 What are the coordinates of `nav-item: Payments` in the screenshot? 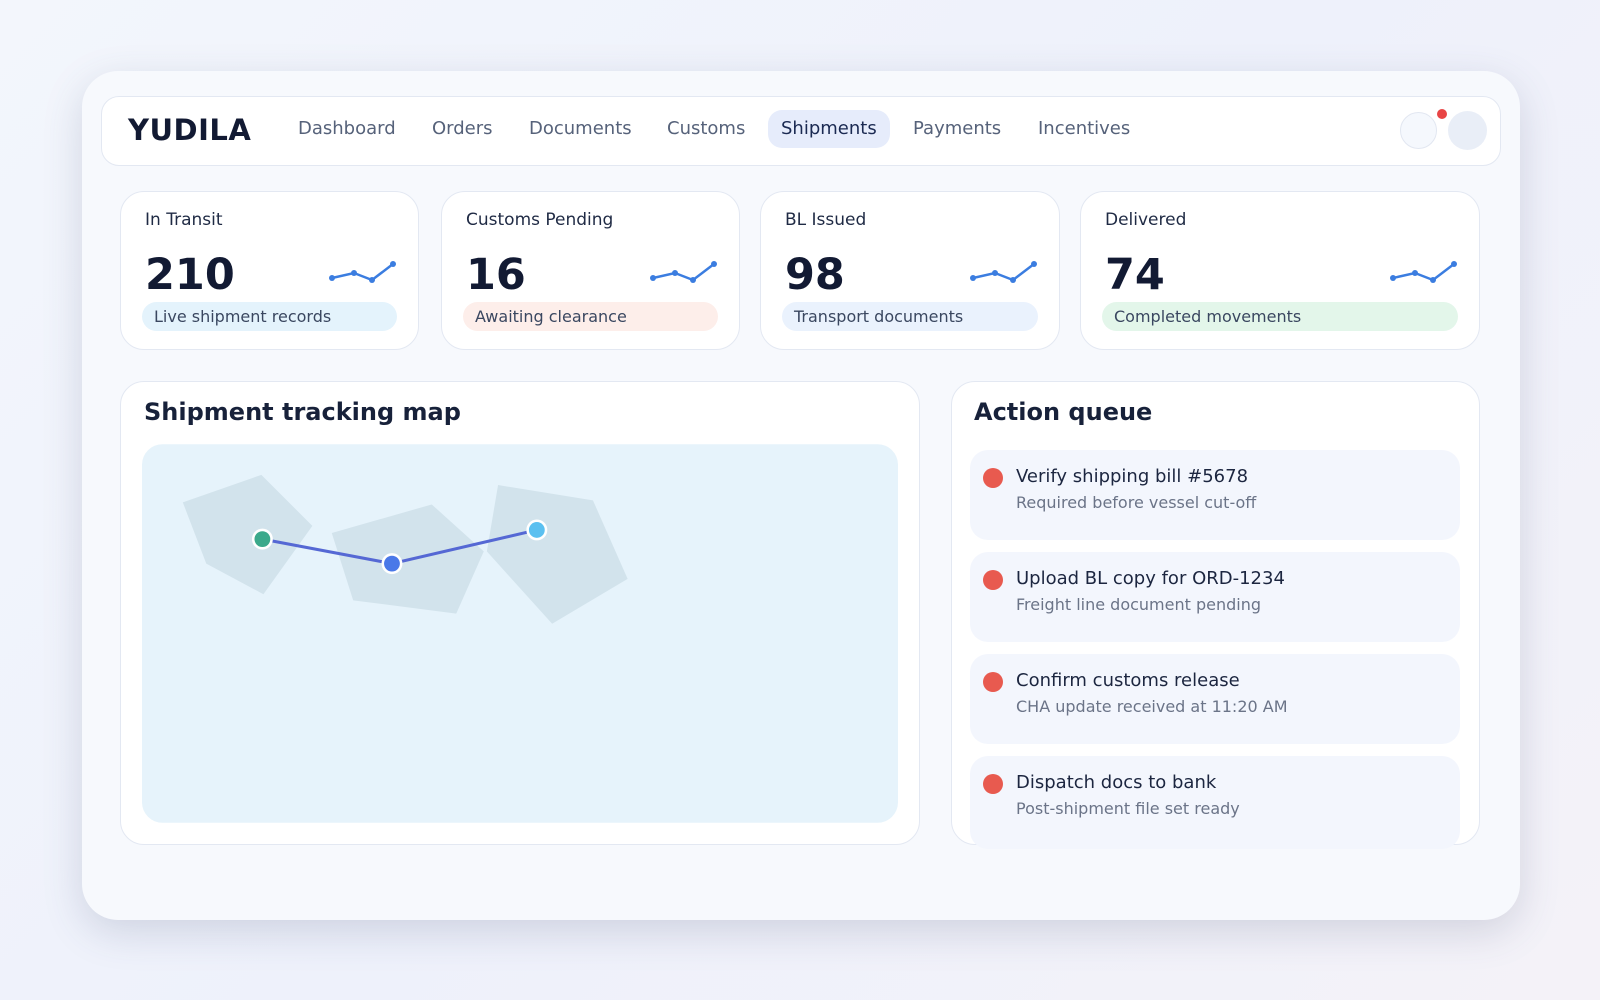 It's located at (957, 128).